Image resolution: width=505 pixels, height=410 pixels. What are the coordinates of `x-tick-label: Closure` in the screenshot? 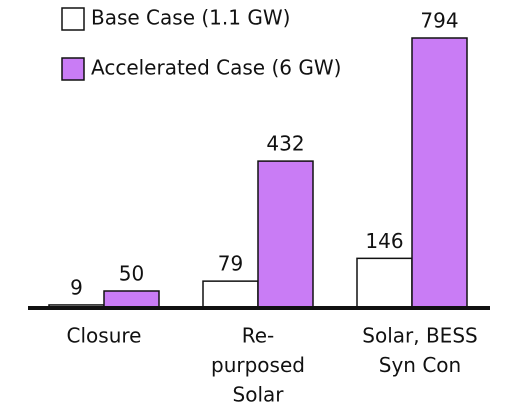 It's located at (104, 336).